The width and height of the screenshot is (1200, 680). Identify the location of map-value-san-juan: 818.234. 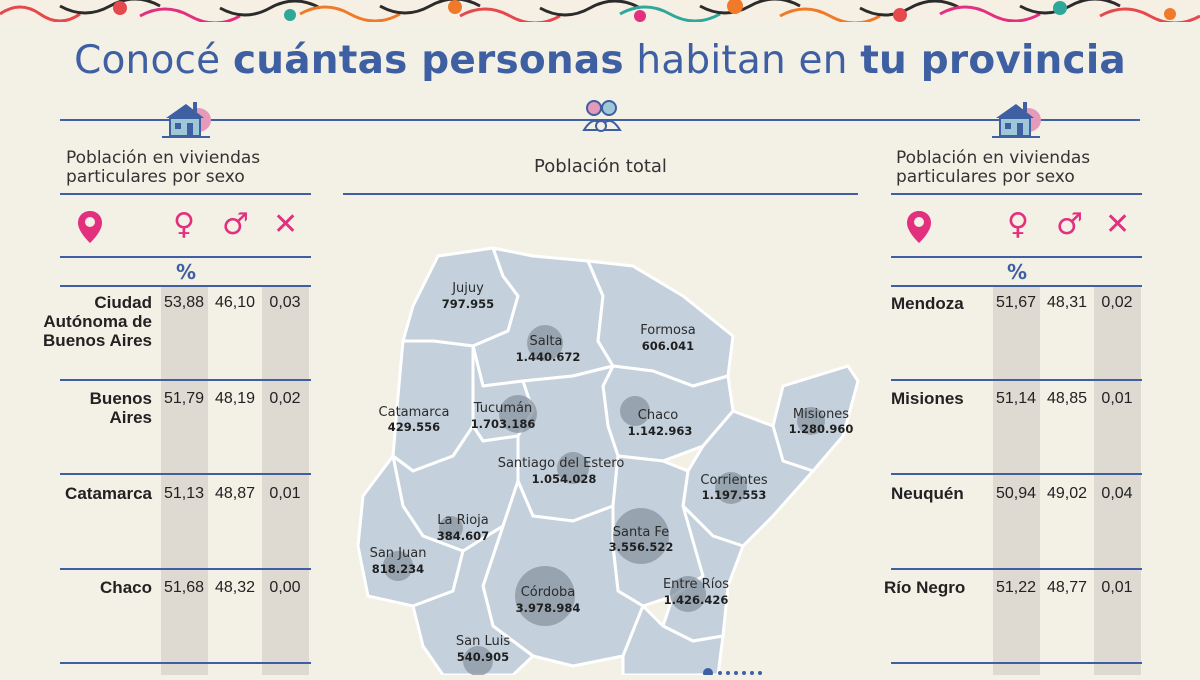
(398, 569).